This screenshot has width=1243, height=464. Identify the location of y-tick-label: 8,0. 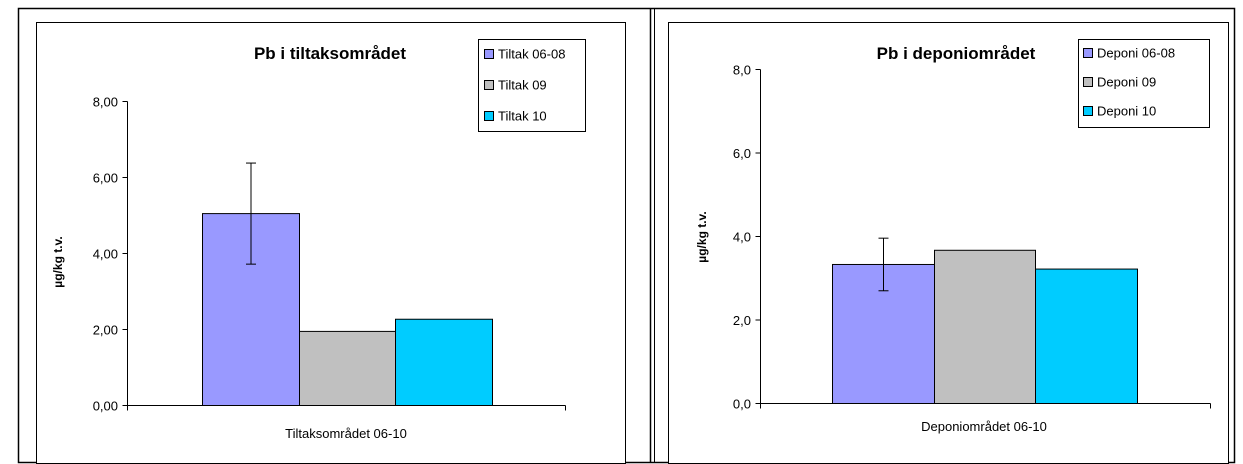
(742, 70).